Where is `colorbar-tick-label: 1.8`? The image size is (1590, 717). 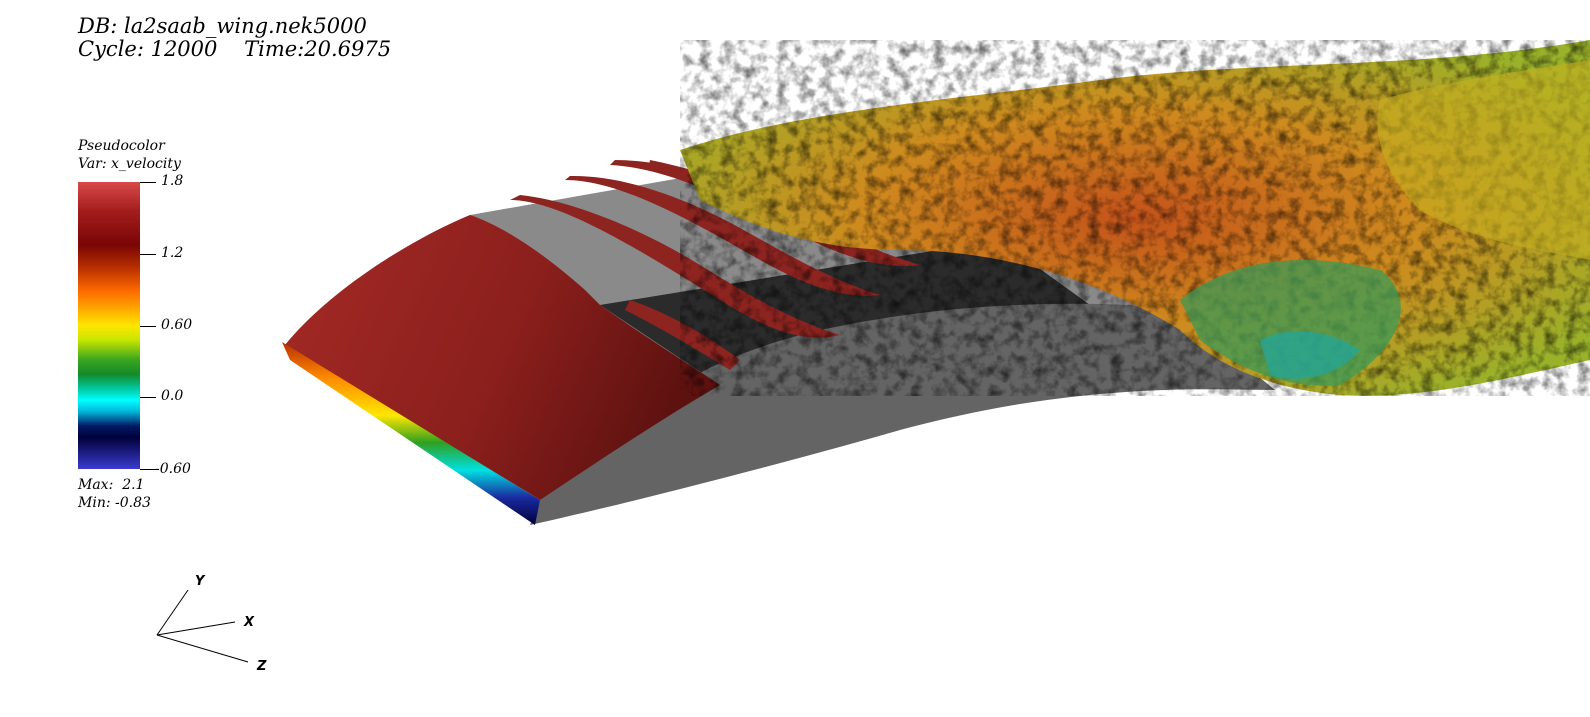 colorbar-tick-label: 1.8 is located at coordinates (172, 181).